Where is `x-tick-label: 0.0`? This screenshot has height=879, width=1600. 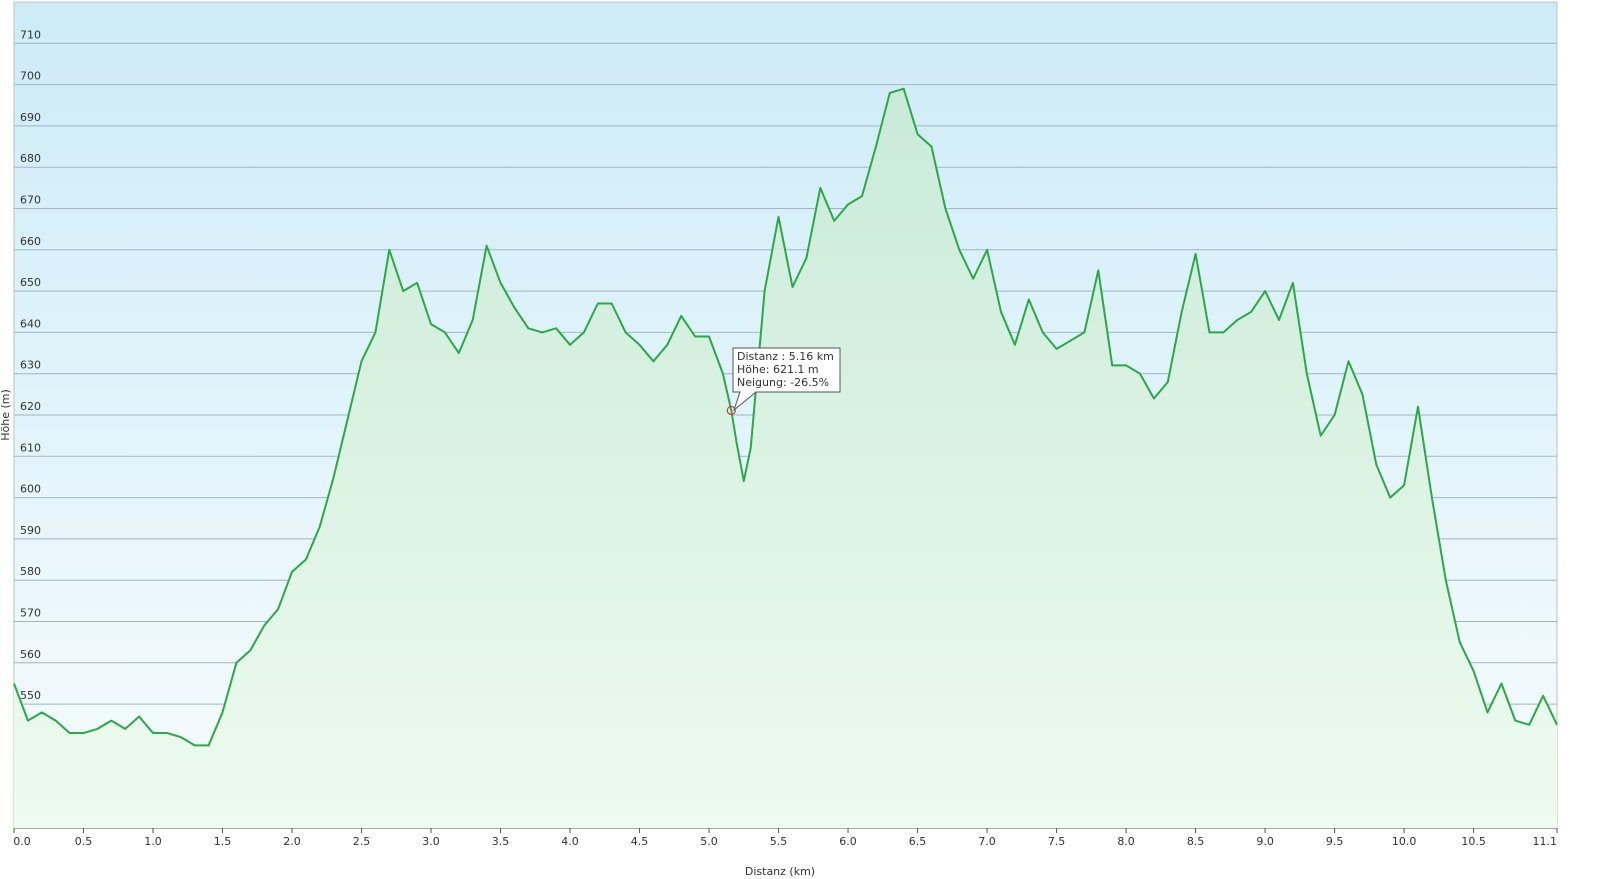 x-tick-label: 0.0 is located at coordinates (22, 841).